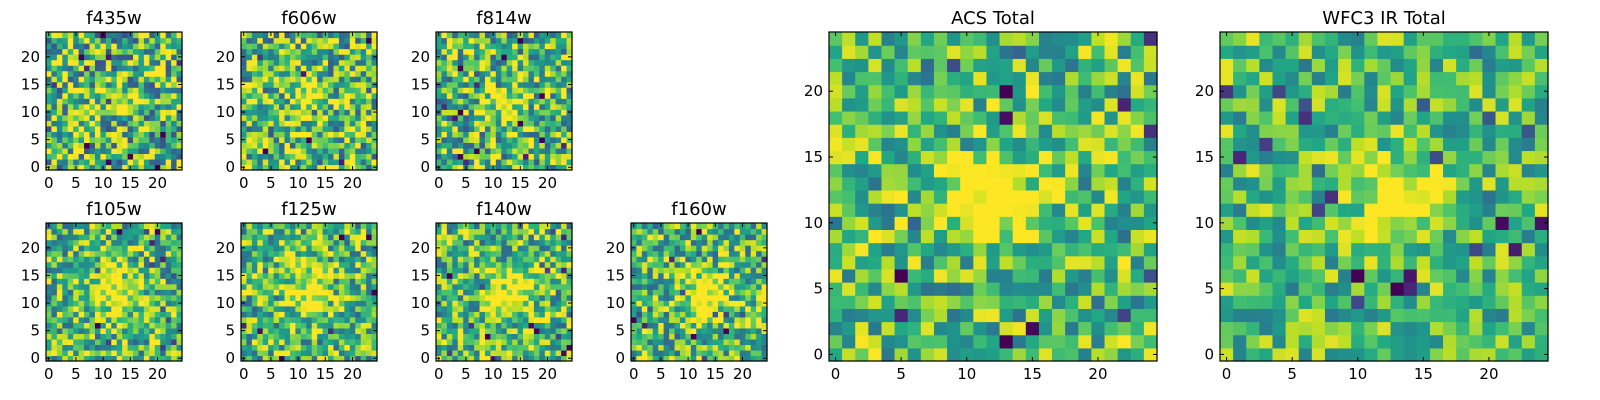 The width and height of the screenshot is (1600, 400). I want to click on y-tick-label: 5, so click(620, 331).